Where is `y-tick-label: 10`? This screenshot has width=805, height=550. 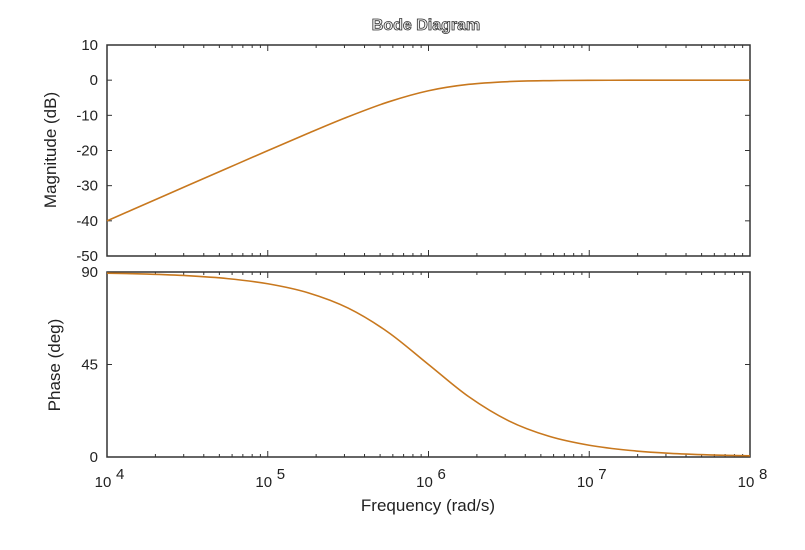 y-tick-label: 10 is located at coordinates (89, 45).